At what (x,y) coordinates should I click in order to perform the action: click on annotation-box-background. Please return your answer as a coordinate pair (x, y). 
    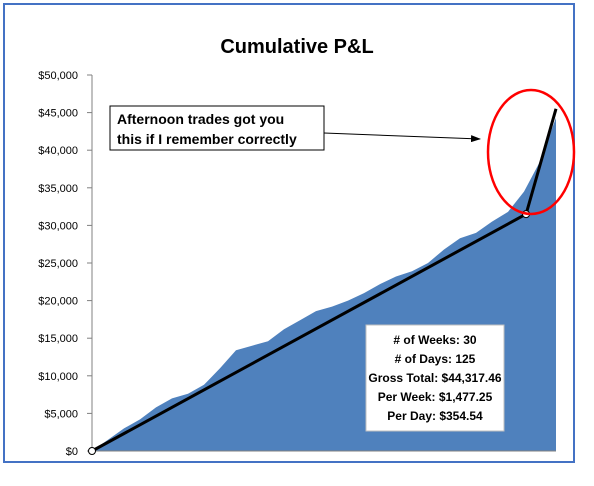
    Looking at the image, I should click on (217, 128).